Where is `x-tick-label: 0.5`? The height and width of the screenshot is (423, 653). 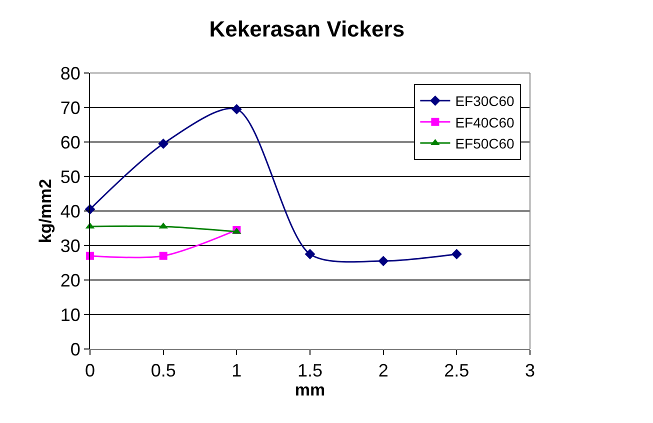
x-tick-label: 0.5 is located at coordinates (163, 370).